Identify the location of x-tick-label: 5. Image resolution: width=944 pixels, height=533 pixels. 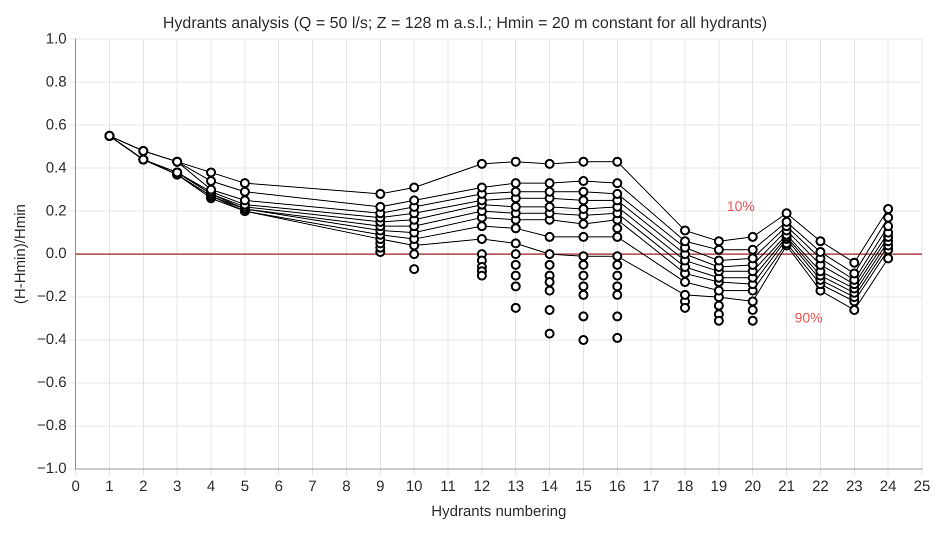
(245, 487).